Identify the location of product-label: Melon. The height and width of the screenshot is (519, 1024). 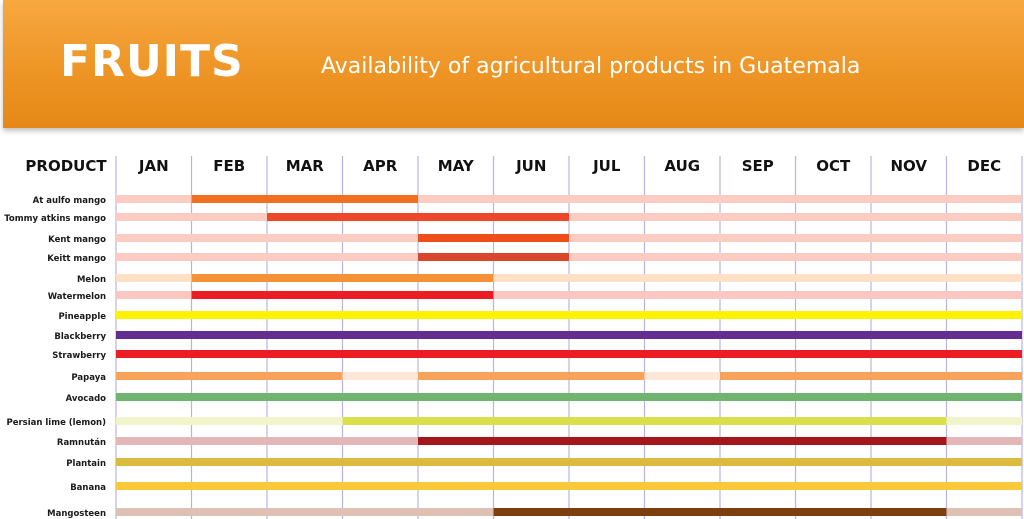
(91, 280).